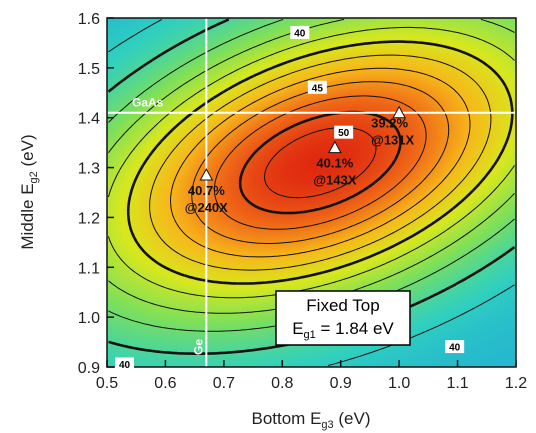  I want to click on data-points: 40.7% @240X 40.1% @143X 39.2% @131X, so click(300, 160).